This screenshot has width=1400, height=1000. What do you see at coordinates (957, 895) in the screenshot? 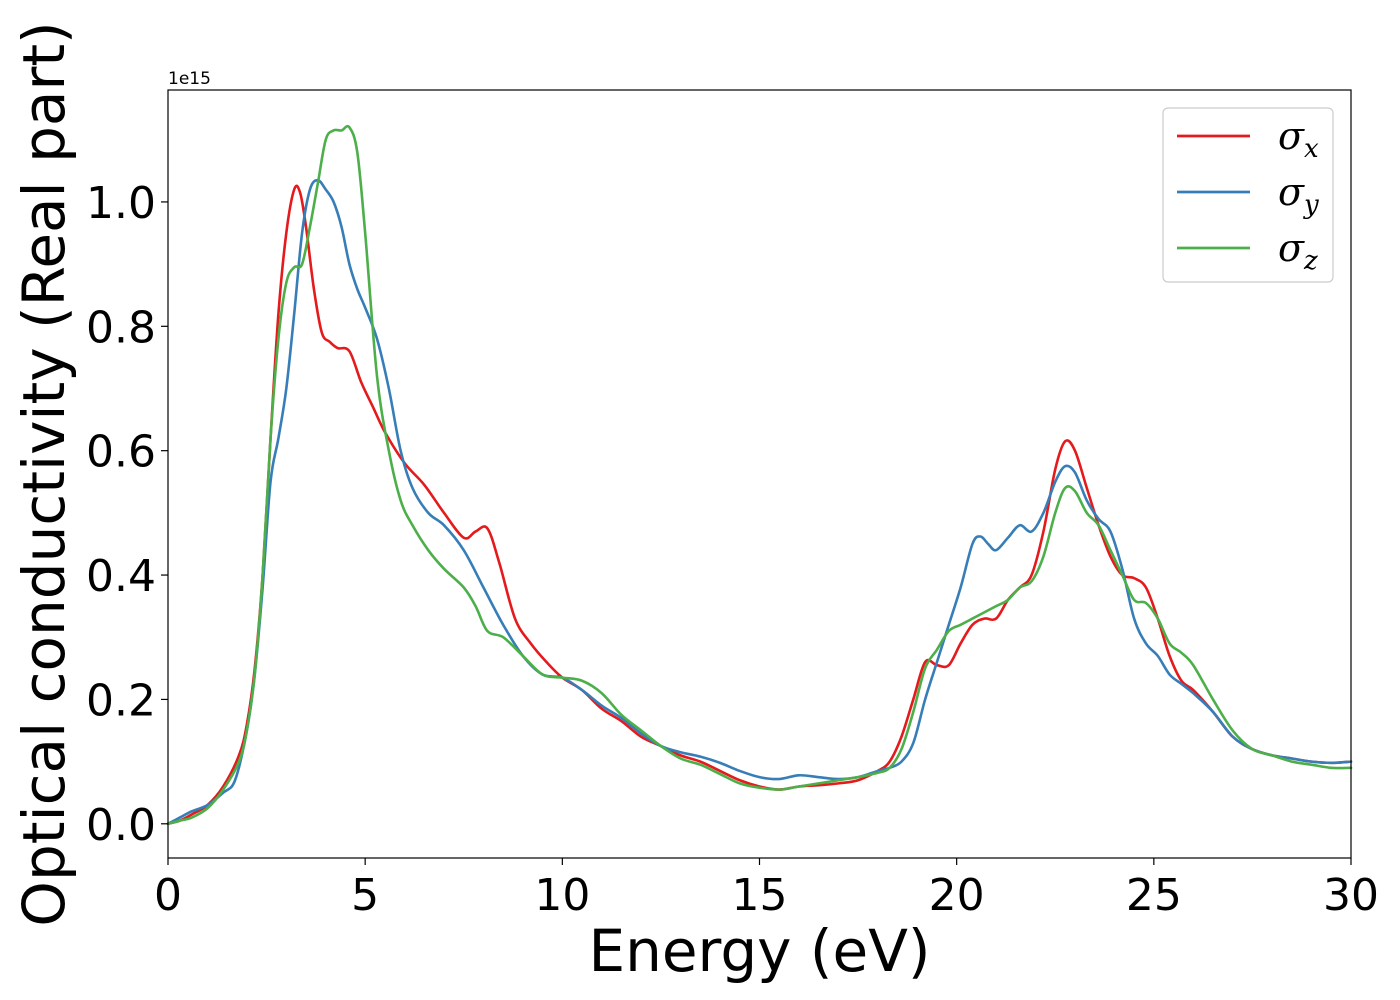
I see `x-tick-label: 20` at bounding box center [957, 895].